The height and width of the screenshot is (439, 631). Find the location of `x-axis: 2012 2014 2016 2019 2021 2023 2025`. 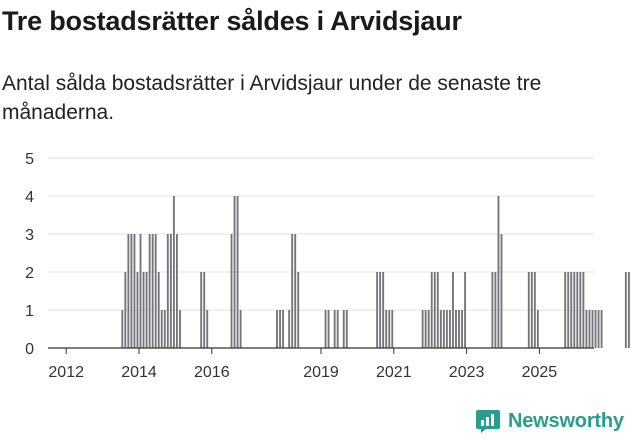

x-axis: 2012 2014 2016 2019 2021 2023 2025 is located at coordinates (321, 364).